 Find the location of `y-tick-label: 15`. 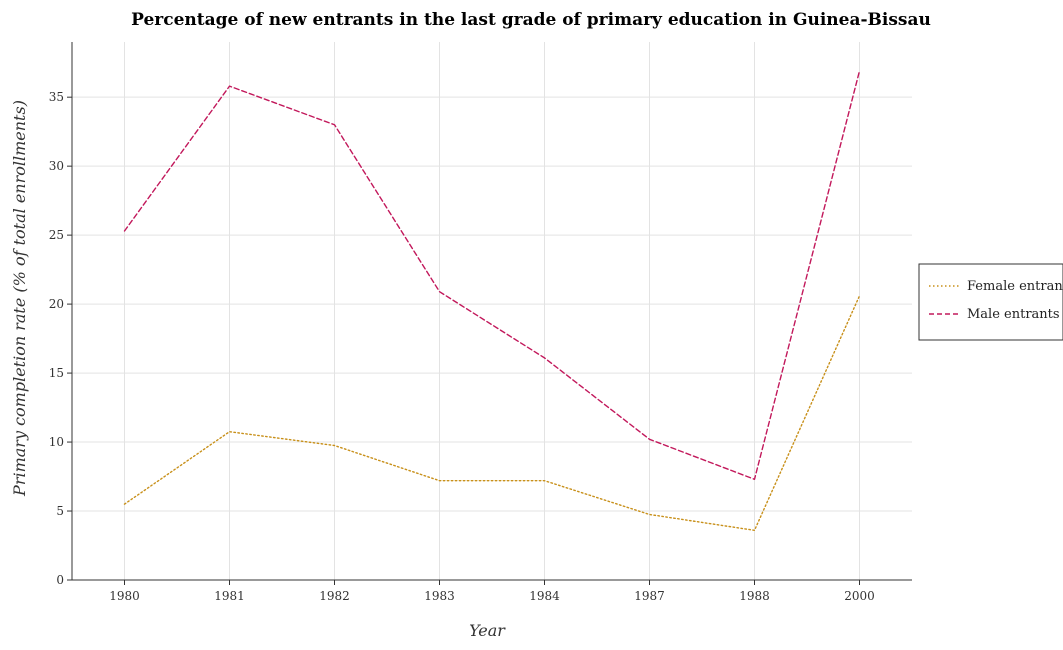

y-tick-label: 15 is located at coordinates (56, 373).